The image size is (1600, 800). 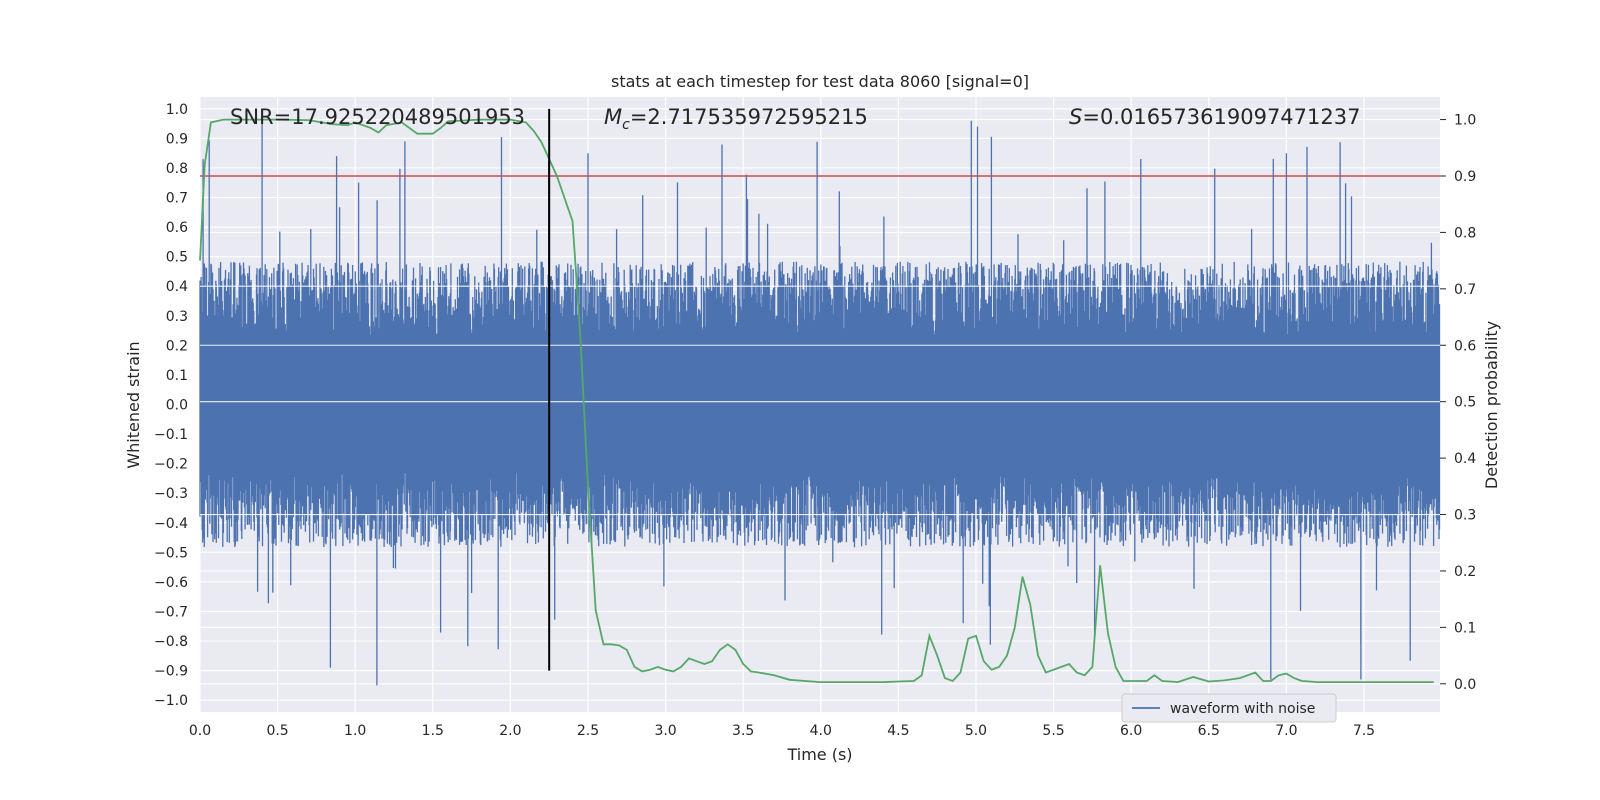 What do you see at coordinates (177, 317) in the screenshot?
I see `y-tick-label: 0.3` at bounding box center [177, 317].